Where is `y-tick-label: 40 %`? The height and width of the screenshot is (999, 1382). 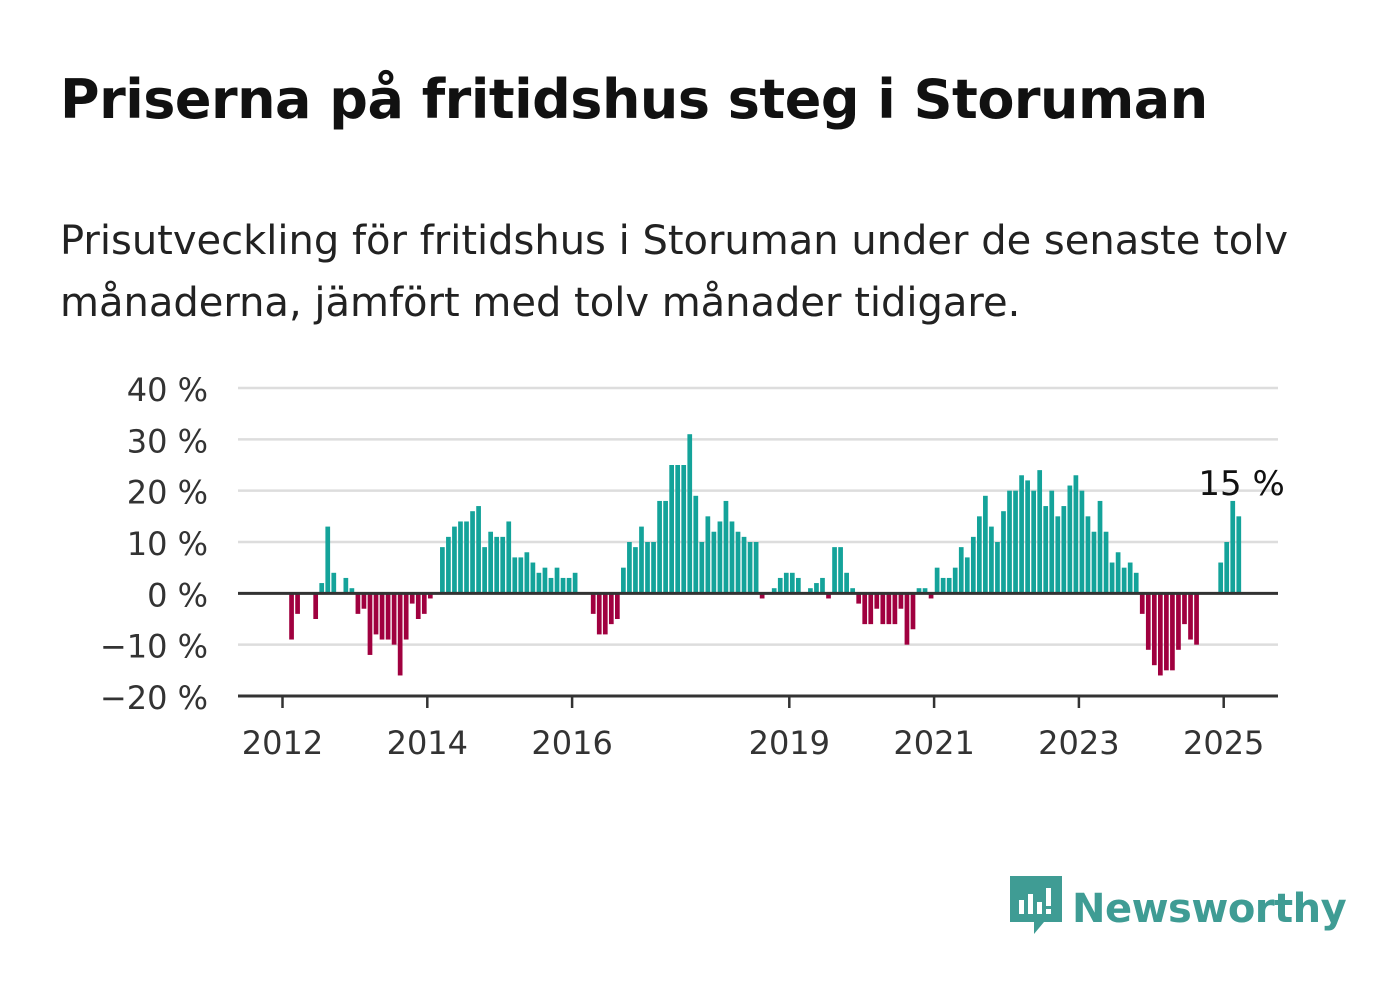
y-tick-label: 40 % is located at coordinates (167, 390).